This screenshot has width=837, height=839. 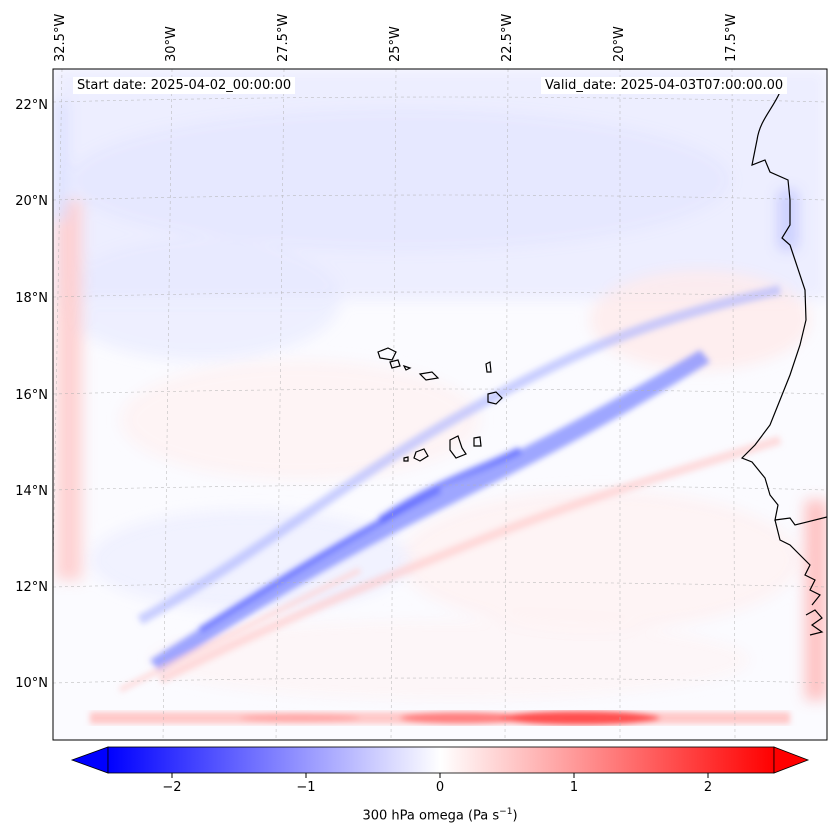 I want to click on colorbar-tick-label: −1, so click(x=306, y=787).